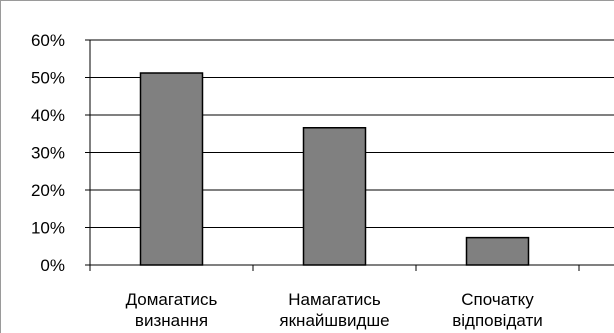 The width and height of the screenshot is (614, 333). Describe the element at coordinates (48, 115) in the screenshot. I see `y-tick-label: 40%` at that location.